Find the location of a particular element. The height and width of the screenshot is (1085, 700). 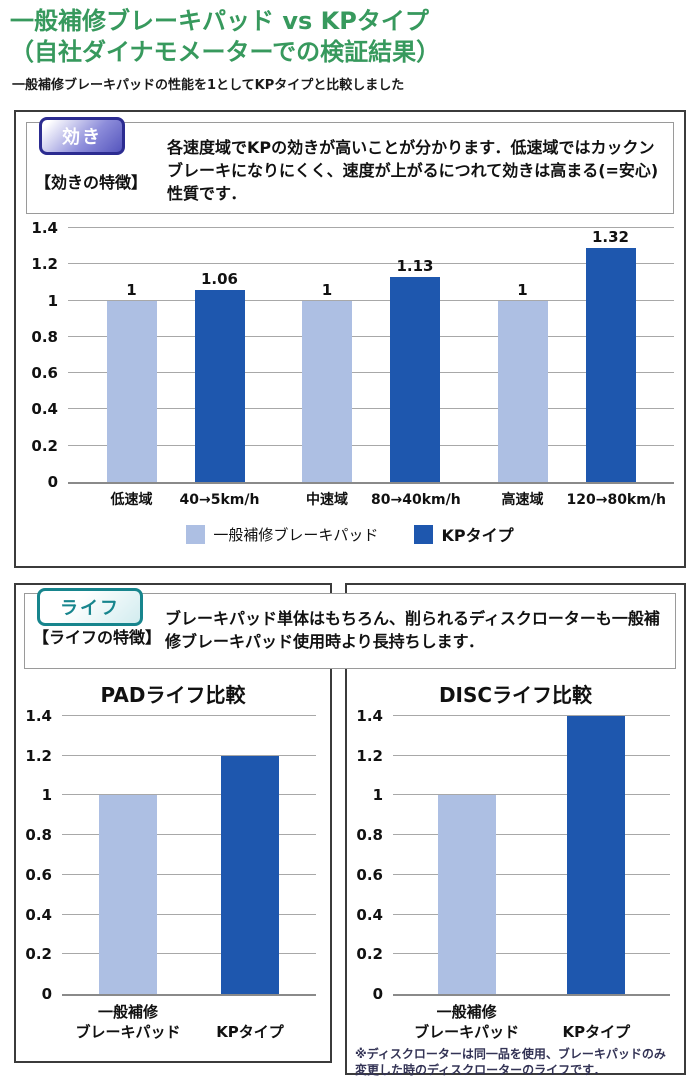

xlabel-group: KPタイプ is located at coordinates (596, 1022).